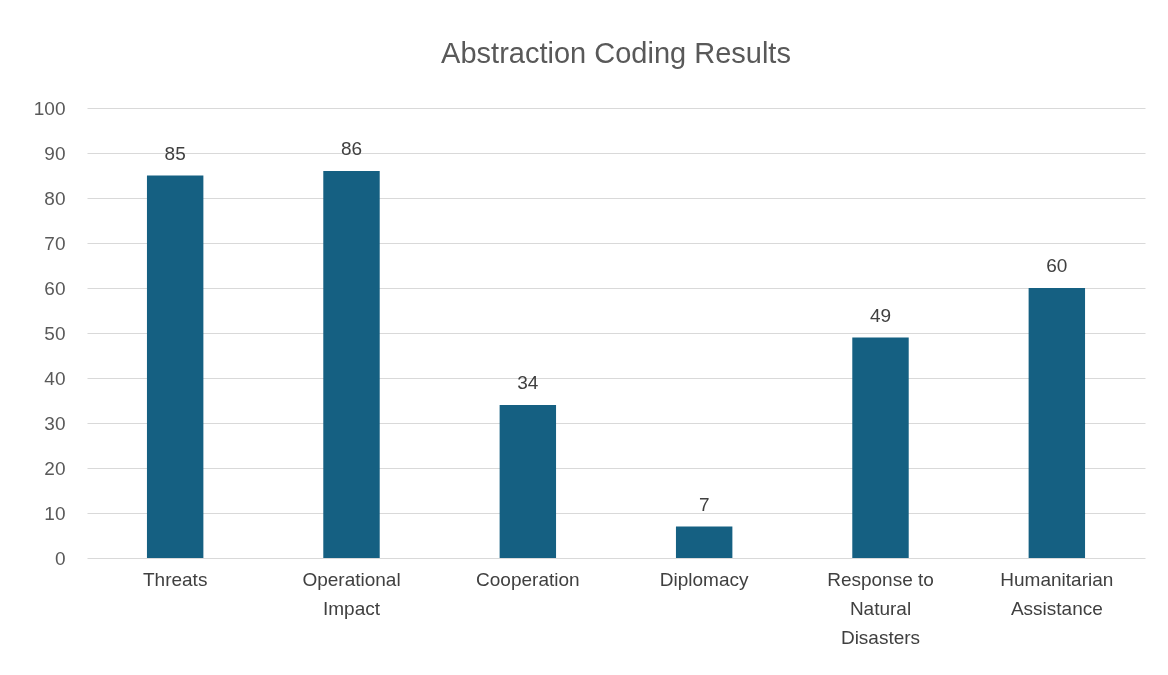 This screenshot has height=675, width=1168. What do you see at coordinates (55, 468) in the screenshot?
I see `y-tick-label: 20` at bounding box center [55, 468].